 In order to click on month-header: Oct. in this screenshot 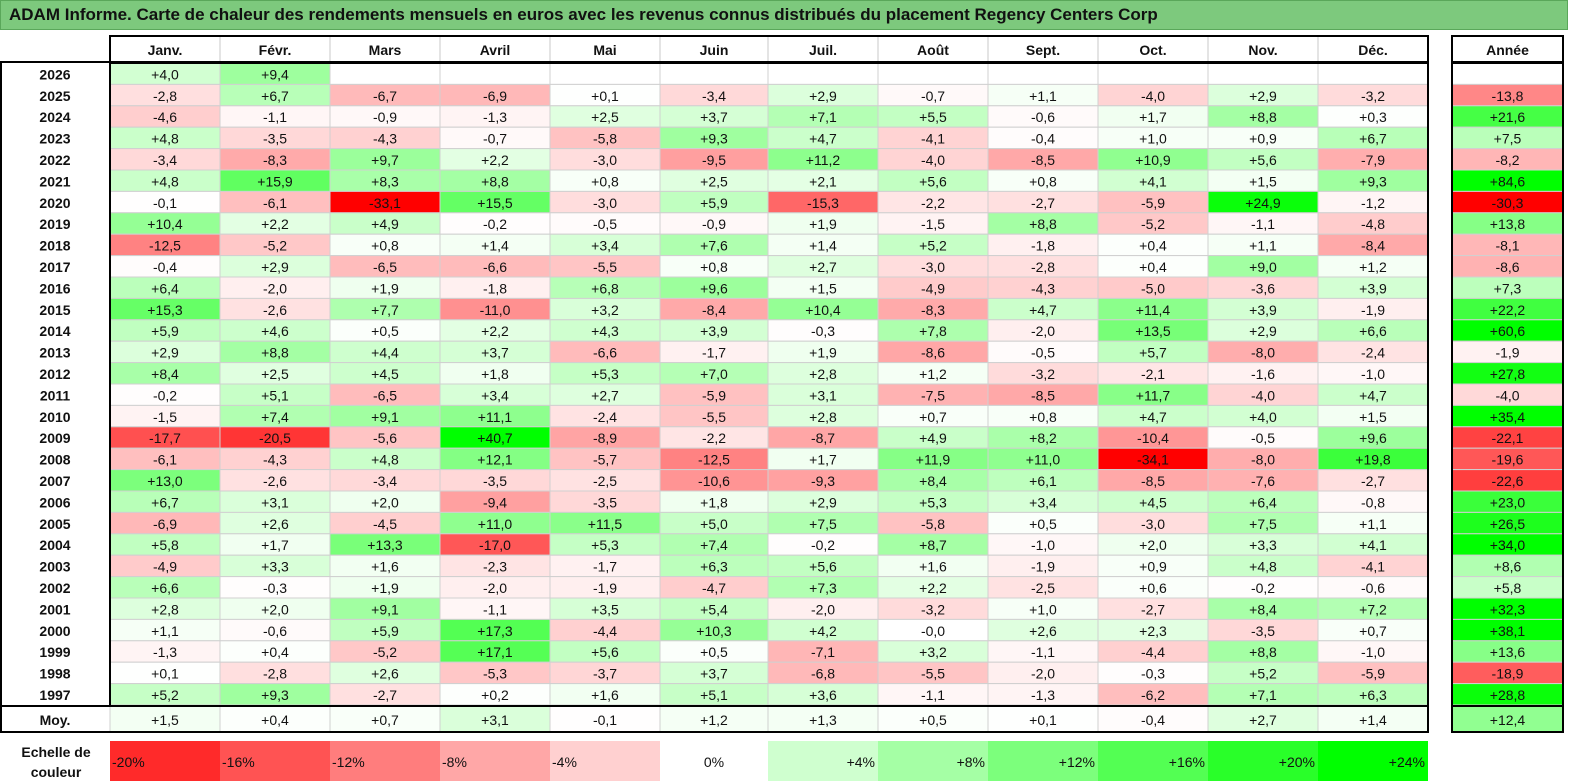, I will do `click(1152, 50)`.